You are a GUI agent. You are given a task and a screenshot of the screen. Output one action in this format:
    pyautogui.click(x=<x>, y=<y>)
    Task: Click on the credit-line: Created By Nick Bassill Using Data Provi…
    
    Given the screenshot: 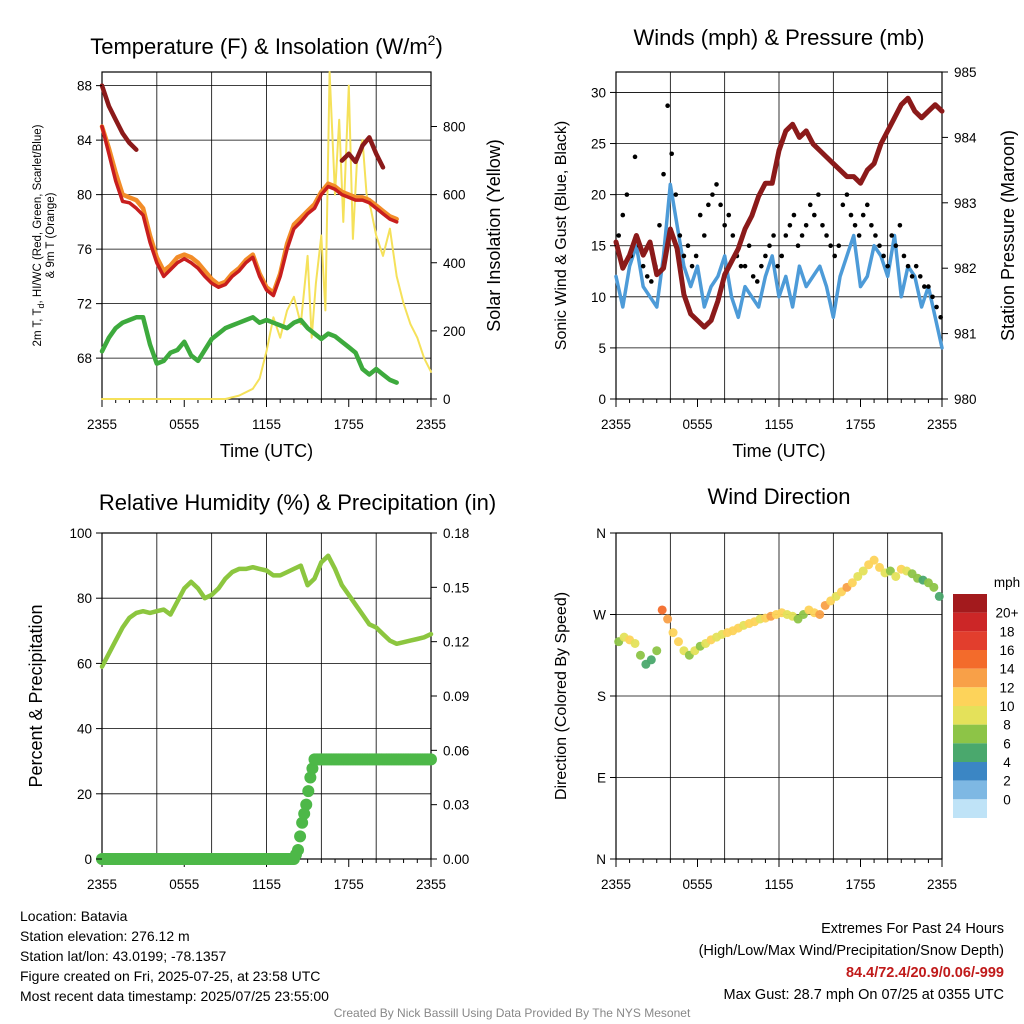 What is the action you would take?
    pyautogui.click(x=512, y=1013)
    